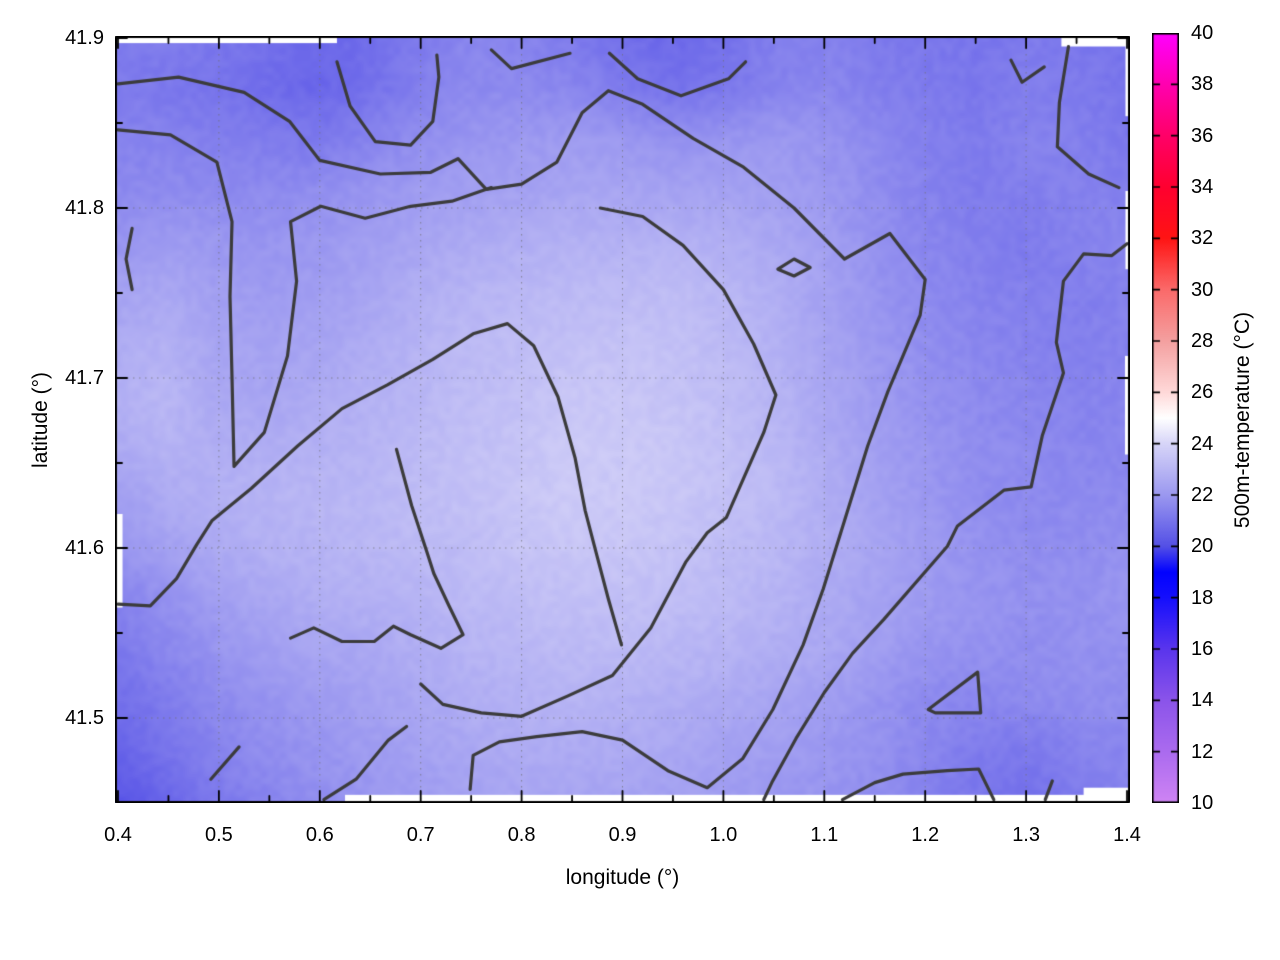  Describe the element at coordinates (1202, 187) in the screenshot. I see `colorbar-tick-label: 34` at that location.